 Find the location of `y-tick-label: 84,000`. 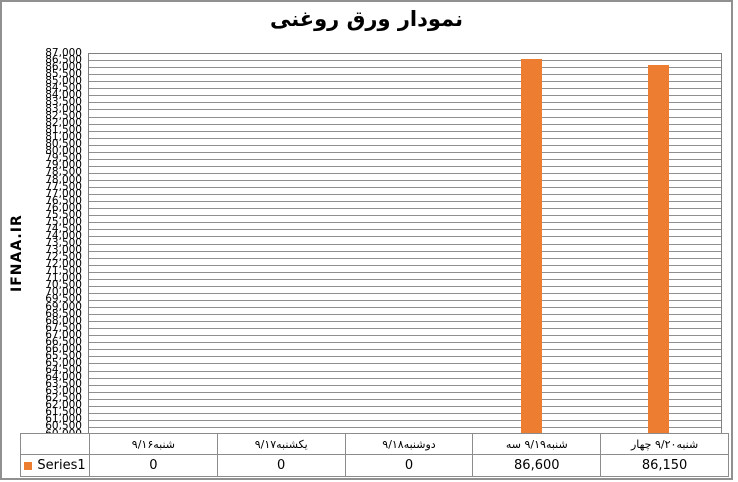

y-tick-label: 84,000 is located at coordinates (63, 94).